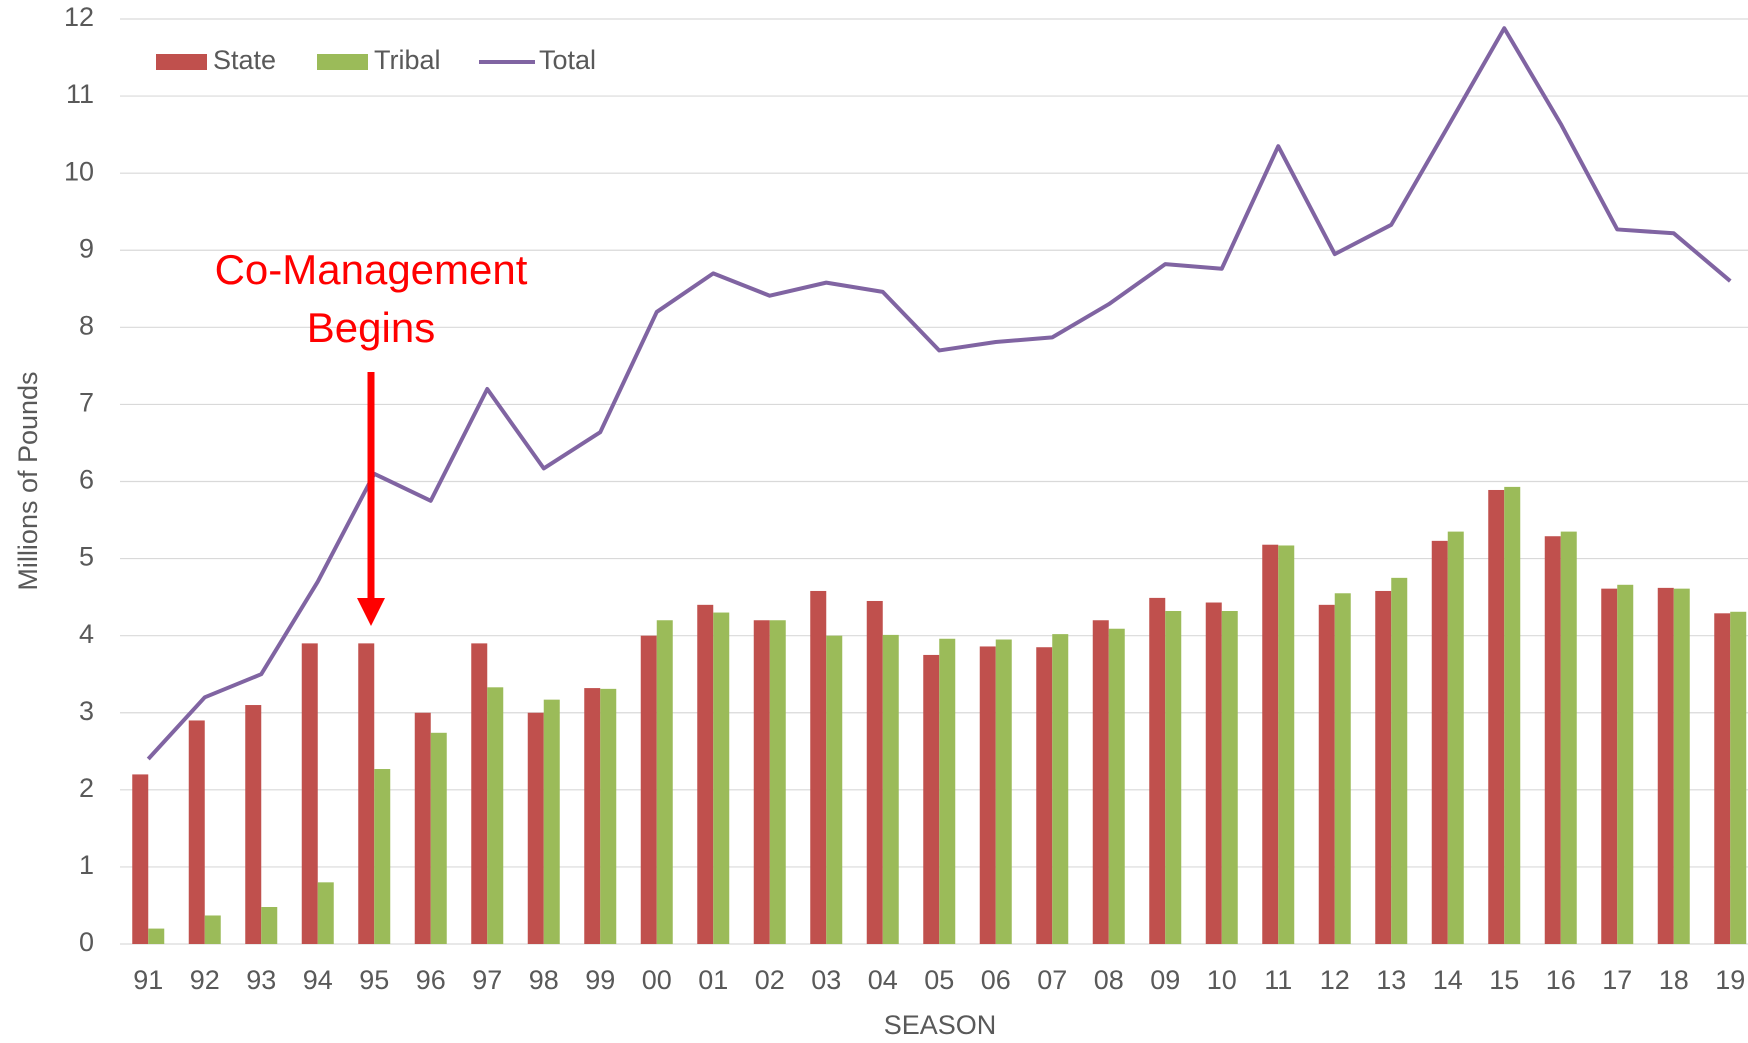 Image resolution: width=1748 pixels, height=1043 pixels. I want to click on x-tick-label: 01, so click(713, 980).